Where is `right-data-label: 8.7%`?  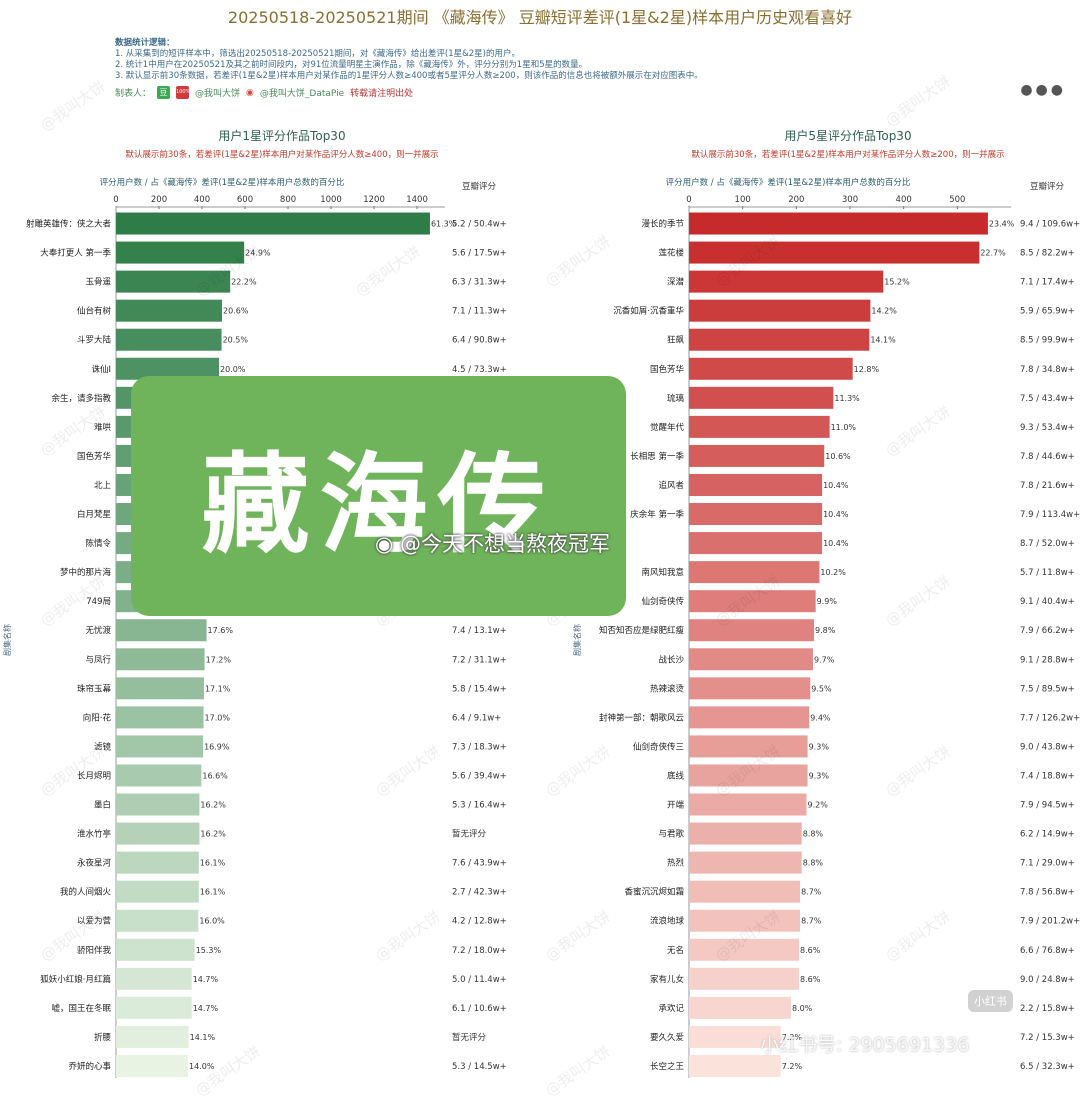 right-data-label: 8.7% is located at coordinates (811, 892).